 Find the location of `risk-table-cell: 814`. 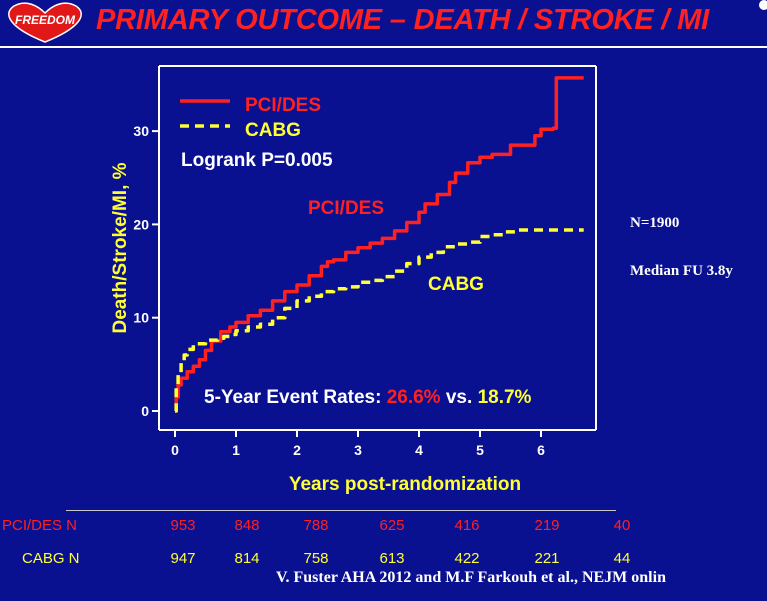

risk-table-cell: 814 is located at coordinates (247, 558).